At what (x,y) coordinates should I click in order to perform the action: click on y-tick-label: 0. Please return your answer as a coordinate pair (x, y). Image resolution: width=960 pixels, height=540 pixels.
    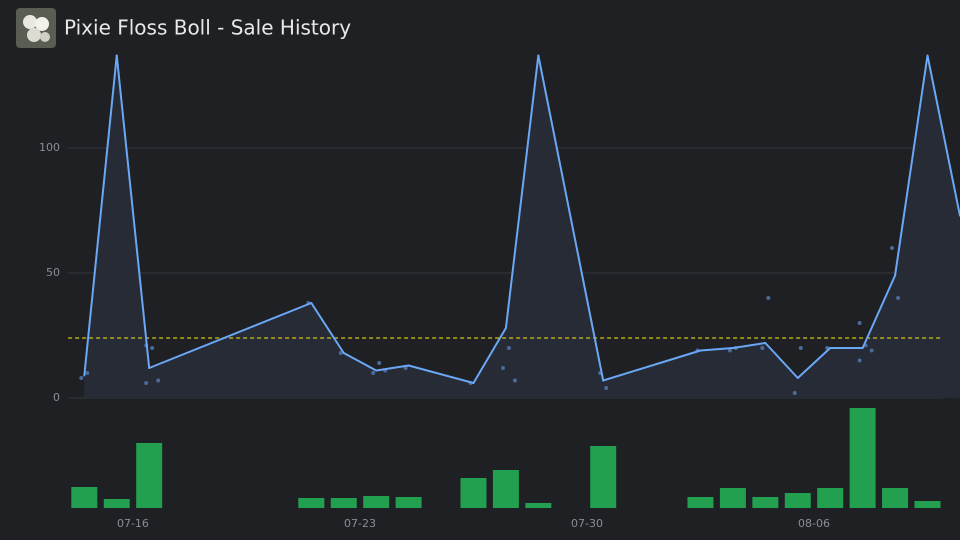
    Looking at the image, I should click on (56, 397).